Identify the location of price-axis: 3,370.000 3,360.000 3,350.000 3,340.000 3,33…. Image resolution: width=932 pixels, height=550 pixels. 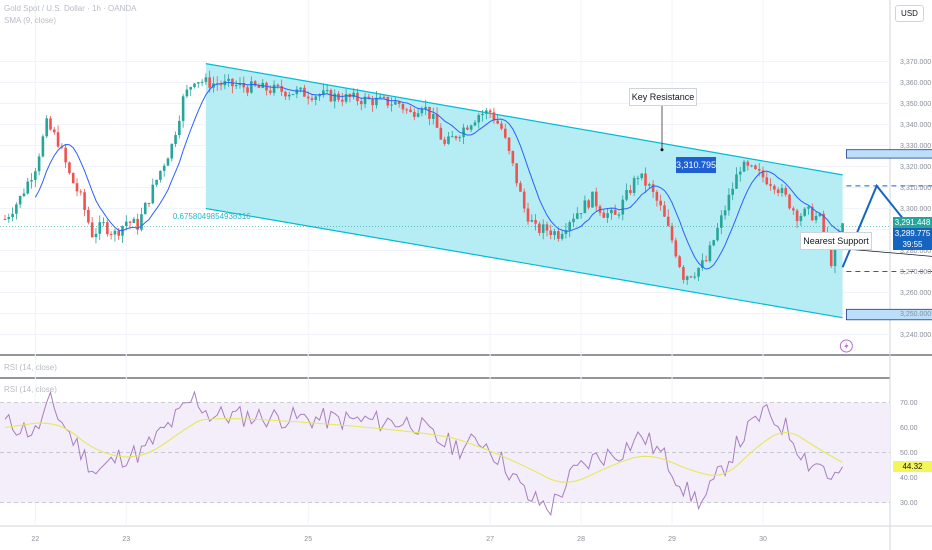
(915, 283).